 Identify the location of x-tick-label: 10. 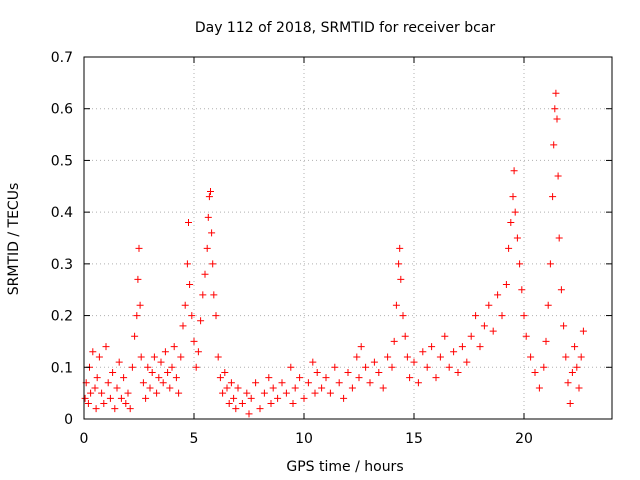
(304, 439).